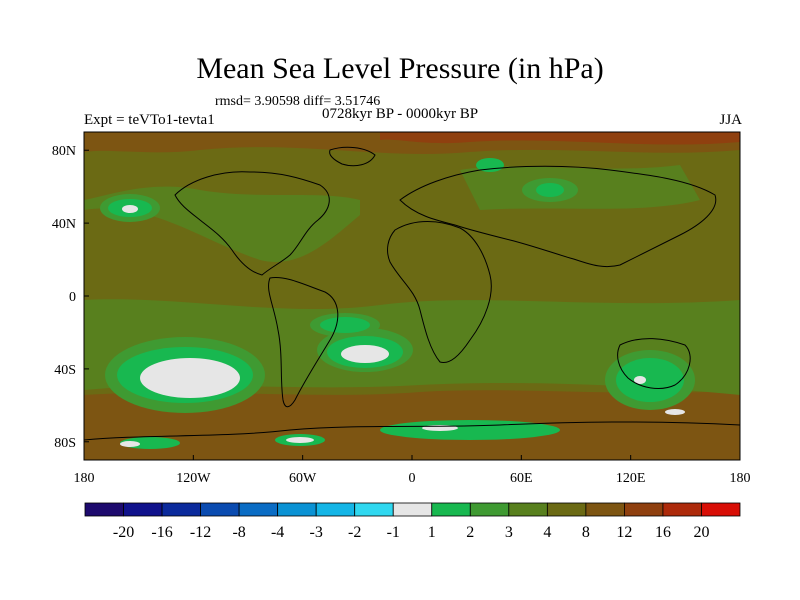  What do you see at coordinates (550, 190) in the screenshot?
I see `patch-siberia` at bounding box center [550, 190].